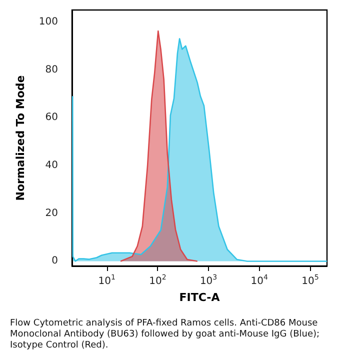 The width and height of the screenshot is (348, 364). What do you see at coordinates (166, 334) in the screenshot?
I see `text: Flow Cytometric analysis of PFA-fixed Ramos cells. Anti-CD86 Mouse Monoclonal Antibody (BU63) followed by goat anti-Mouse IgG (Blue); Isotype Control (Red).` at bounding box center [166, 334].